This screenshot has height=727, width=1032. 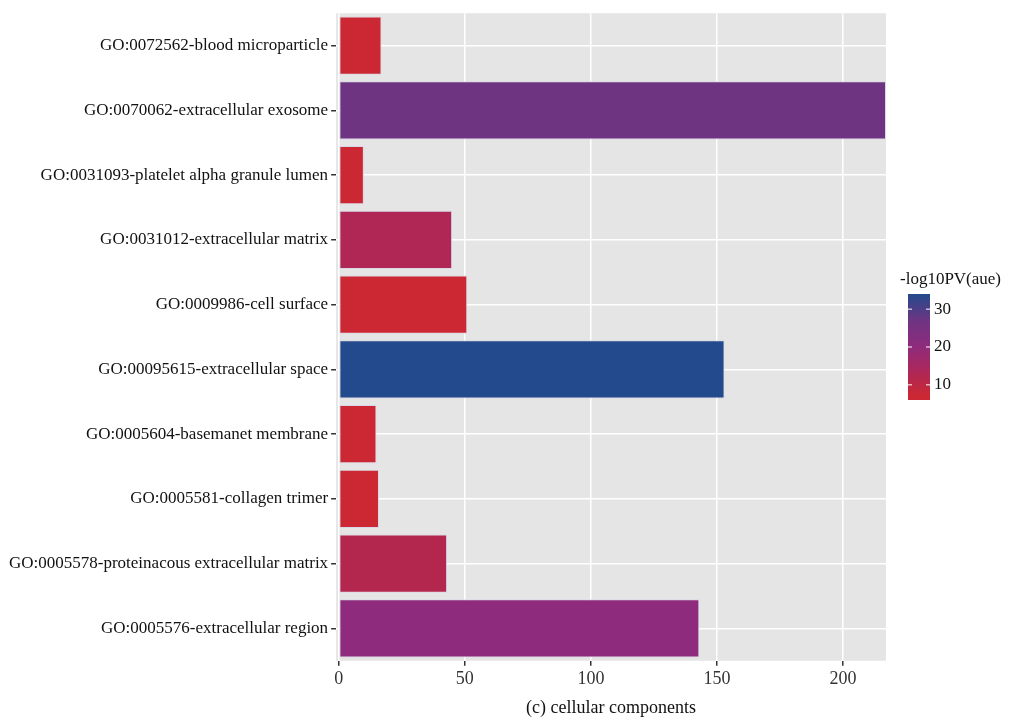 What do you see at coordinates (339, 678) in the screenshot?
I see `x-tick-label: 0` at bounding box center [339, 678].